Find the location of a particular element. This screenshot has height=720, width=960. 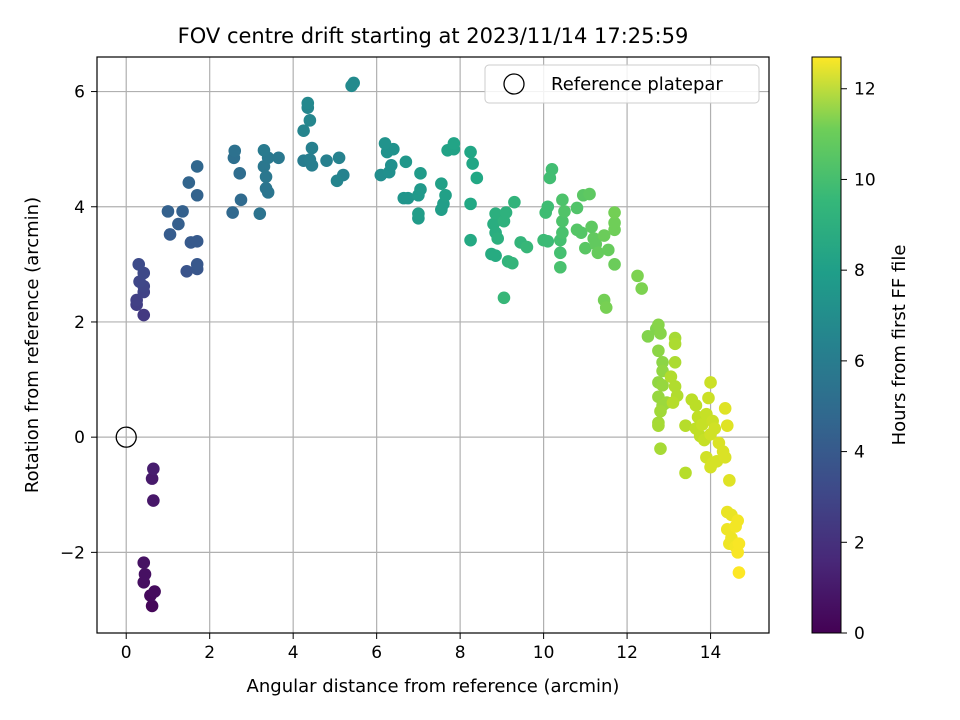

colorbar-tick-label: 10 is located at coordinates (865, 180).